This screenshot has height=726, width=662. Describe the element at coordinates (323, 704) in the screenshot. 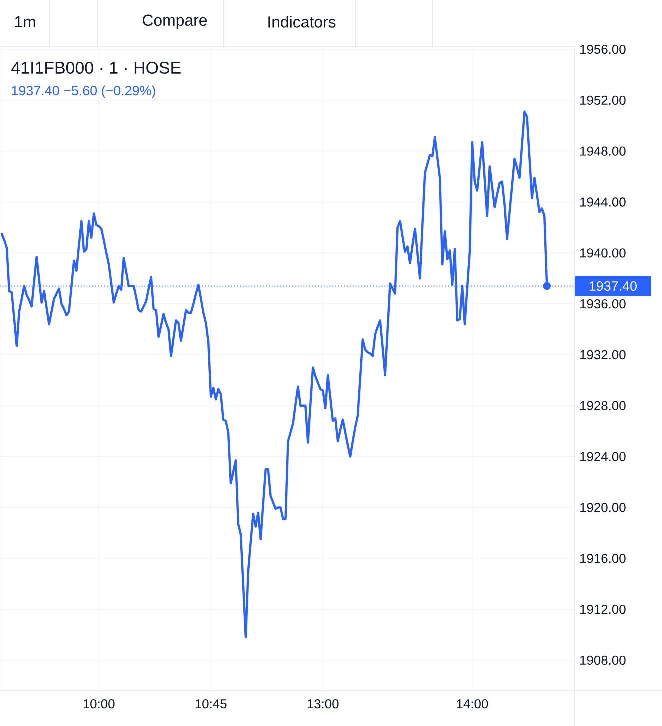

I see `x-tick-label: 13:00` at that location.